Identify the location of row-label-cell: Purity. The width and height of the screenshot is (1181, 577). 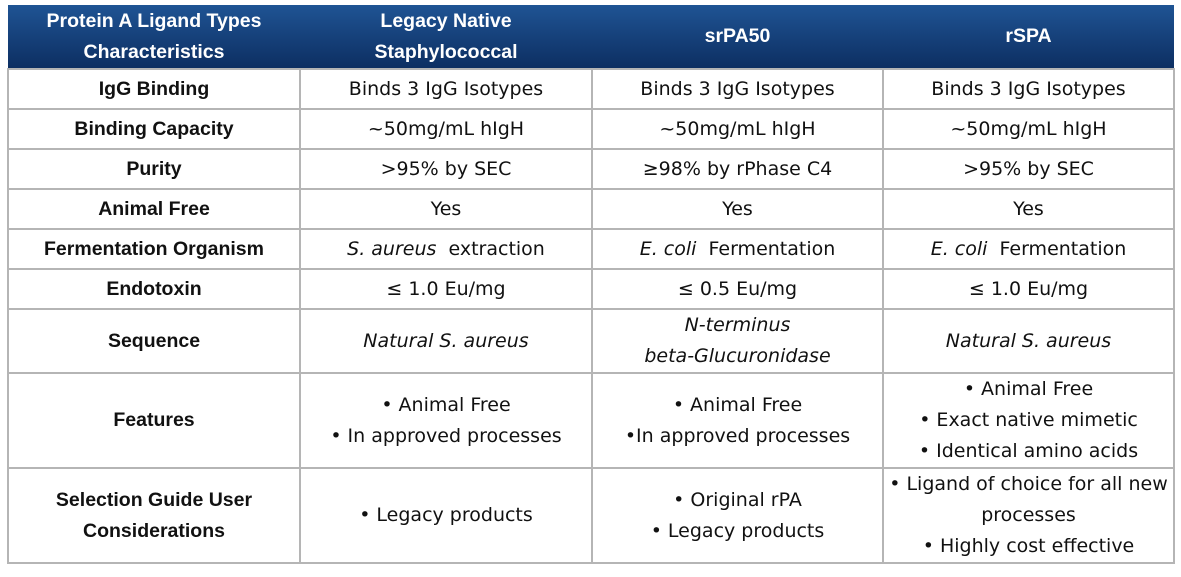
(154, 169).